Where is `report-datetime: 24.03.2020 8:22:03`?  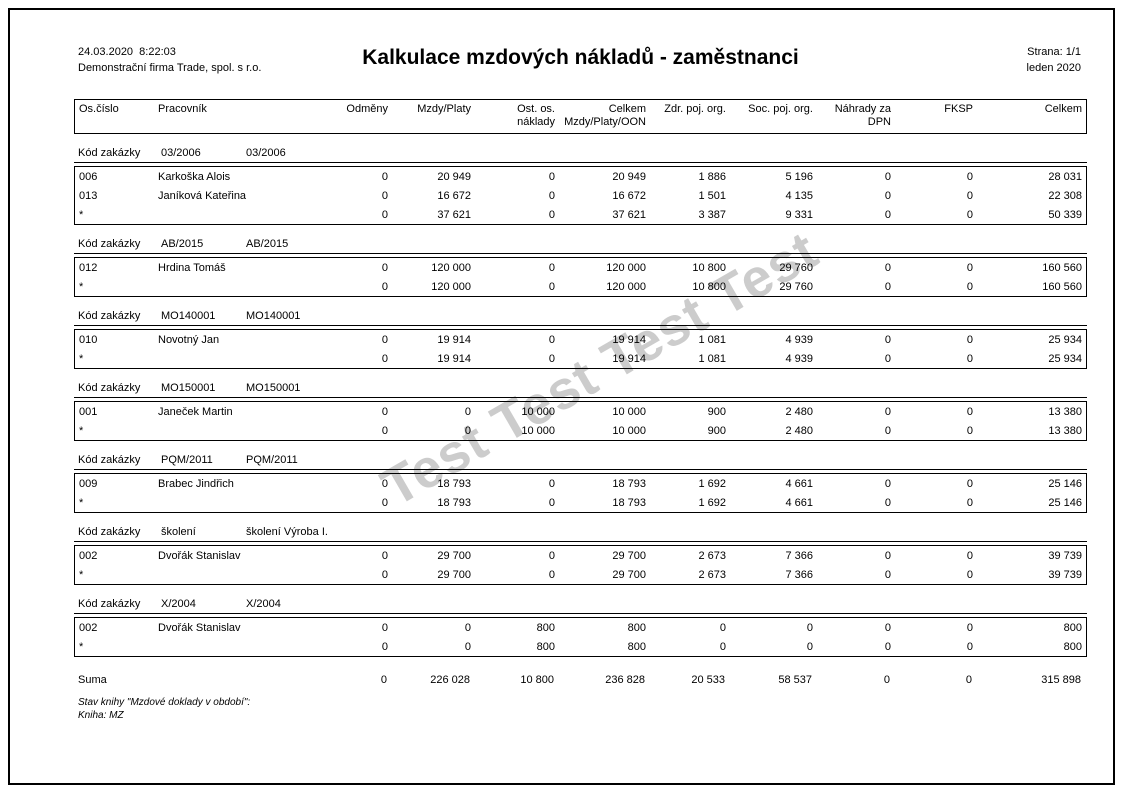 report-datetime: 24.03.2020 8:22:03 is located at coordinates (127, 52).